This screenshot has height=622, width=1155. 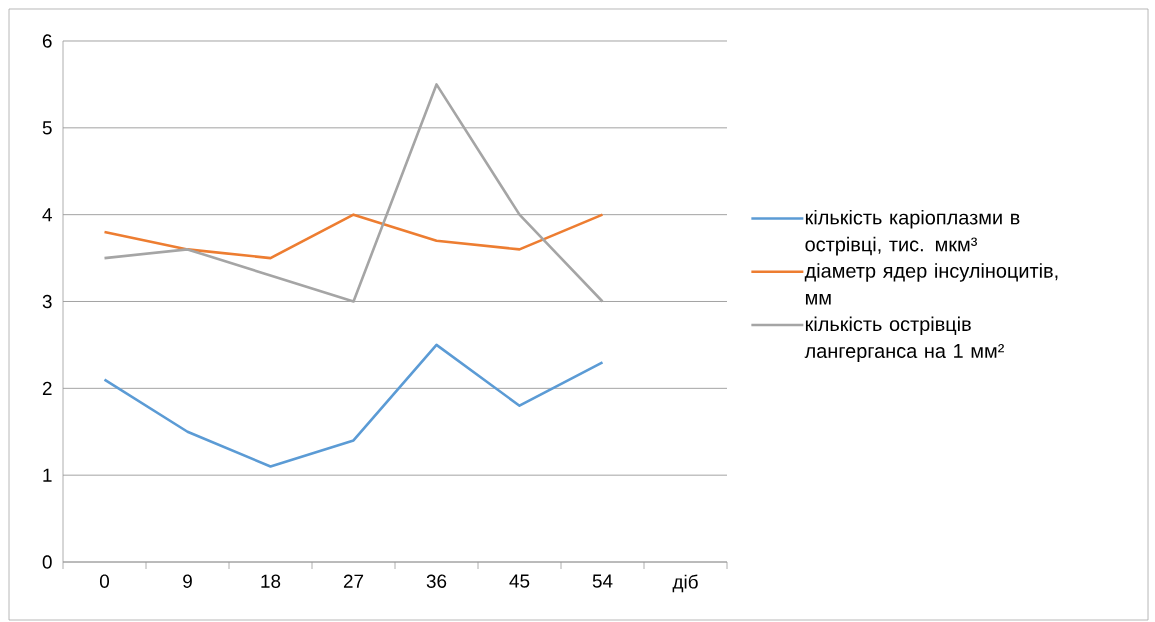 What do you see at coordinates (271, 581) in the screenshot?
I see `x-tick-label: 18` at bounding box center [271, 581].